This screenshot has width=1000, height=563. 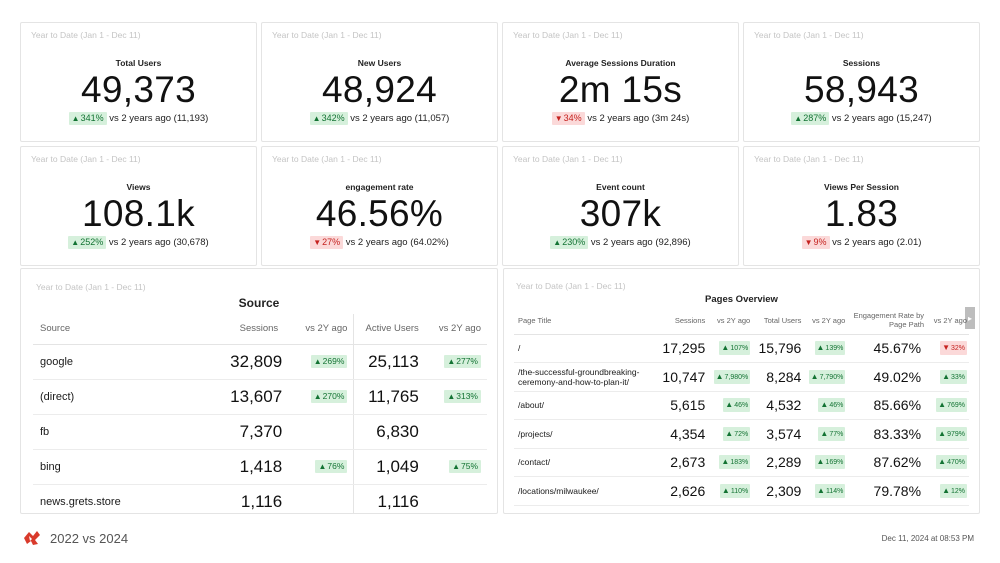 What do you see at coordinates (677, 491) in the screenshot?
I see `sessions-value: 2,626` at bounding box center [677, 491].